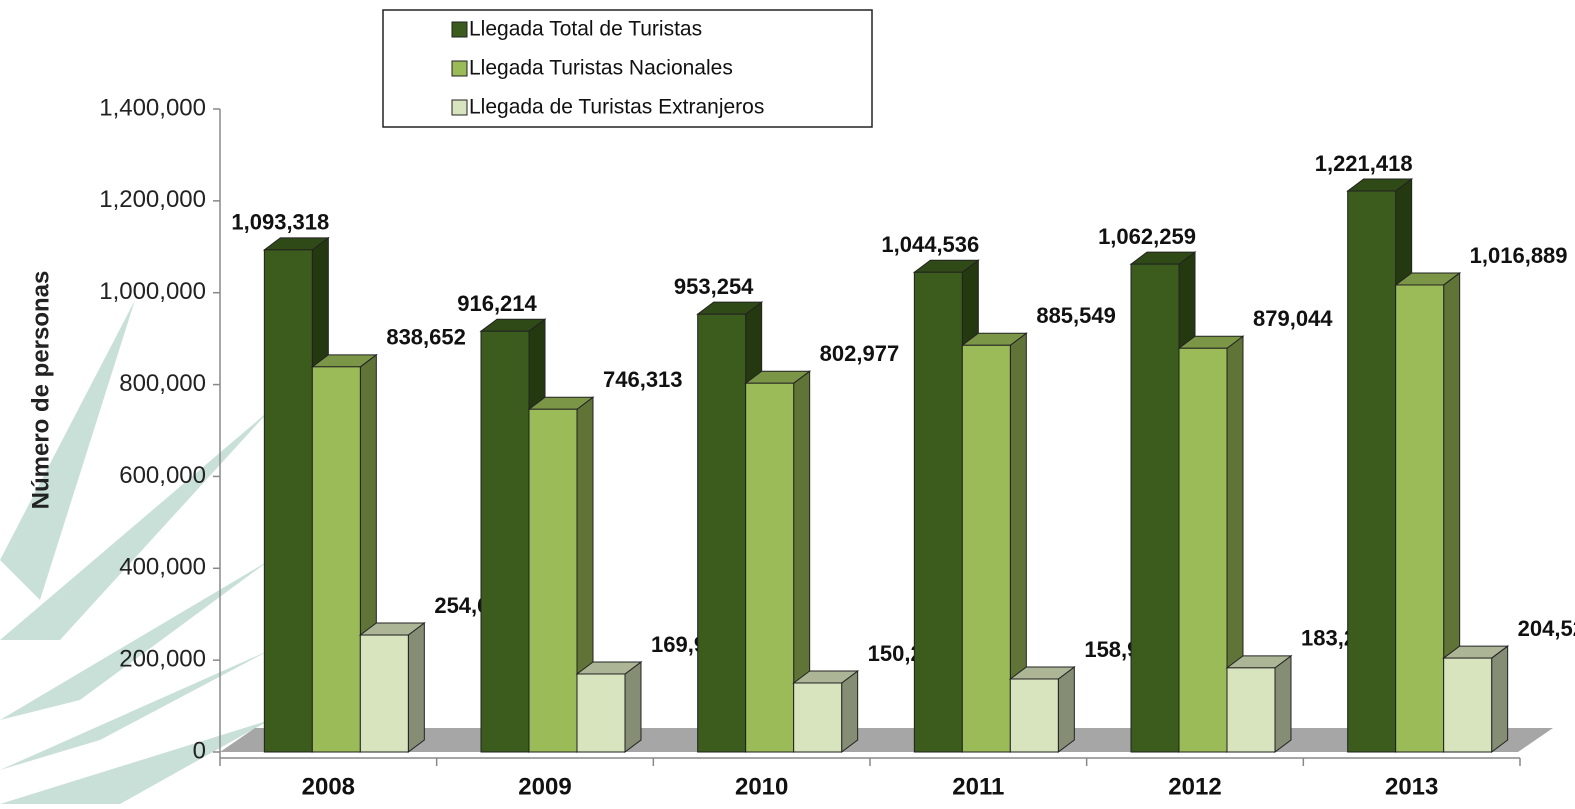 The height and width of the screenshot is (809, 1575). What do you see at coordinates (152, 199) in the screenshot?
I see `y-tick-label: 1,200,000` at bounding box center [152, 199].